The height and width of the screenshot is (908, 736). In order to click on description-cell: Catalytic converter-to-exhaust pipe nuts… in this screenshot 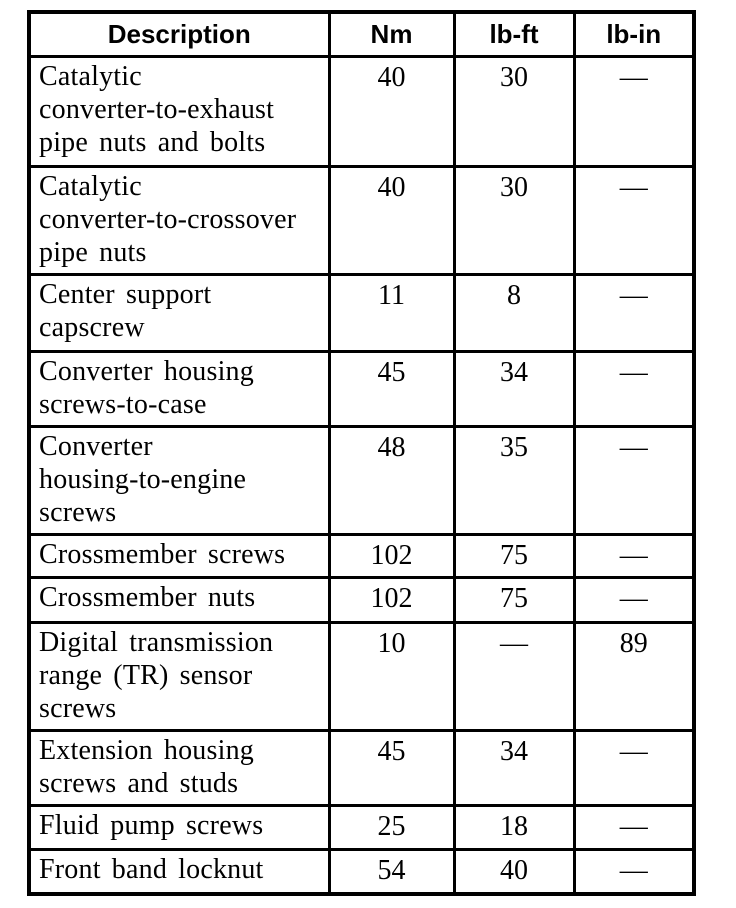, I will do `click(179, 111)`.